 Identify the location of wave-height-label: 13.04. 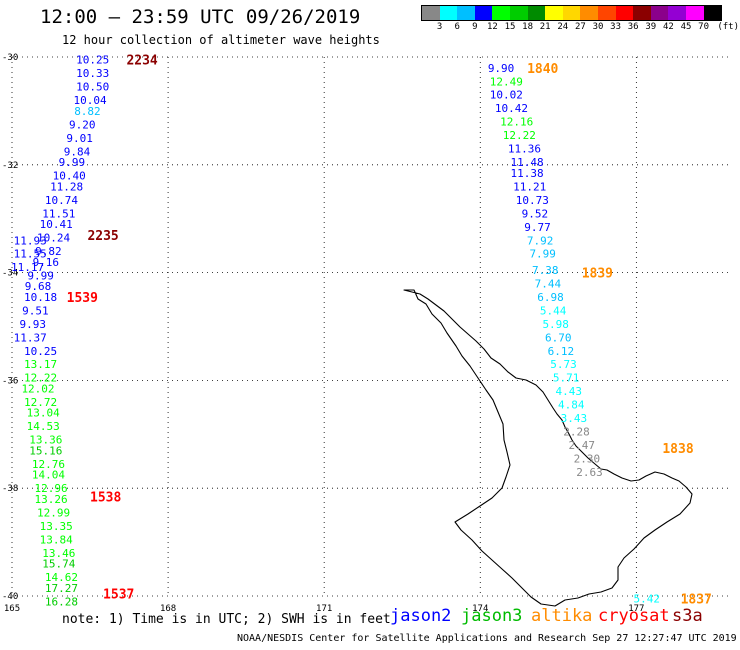
(43, 413).